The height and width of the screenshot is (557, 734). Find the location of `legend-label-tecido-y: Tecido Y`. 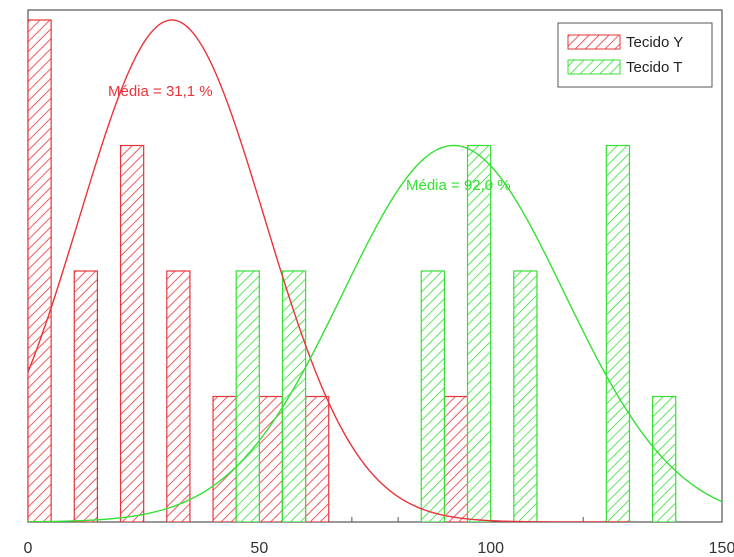

legend-label-tecido-y: Tecido Y is located at coordinates (654, 42).